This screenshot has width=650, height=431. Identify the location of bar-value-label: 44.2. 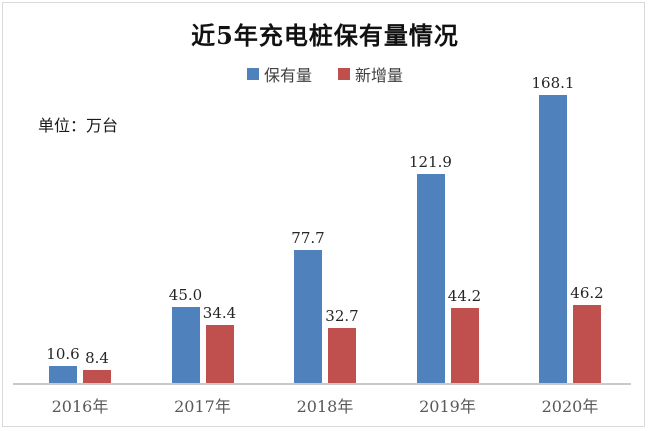
(464, 296).